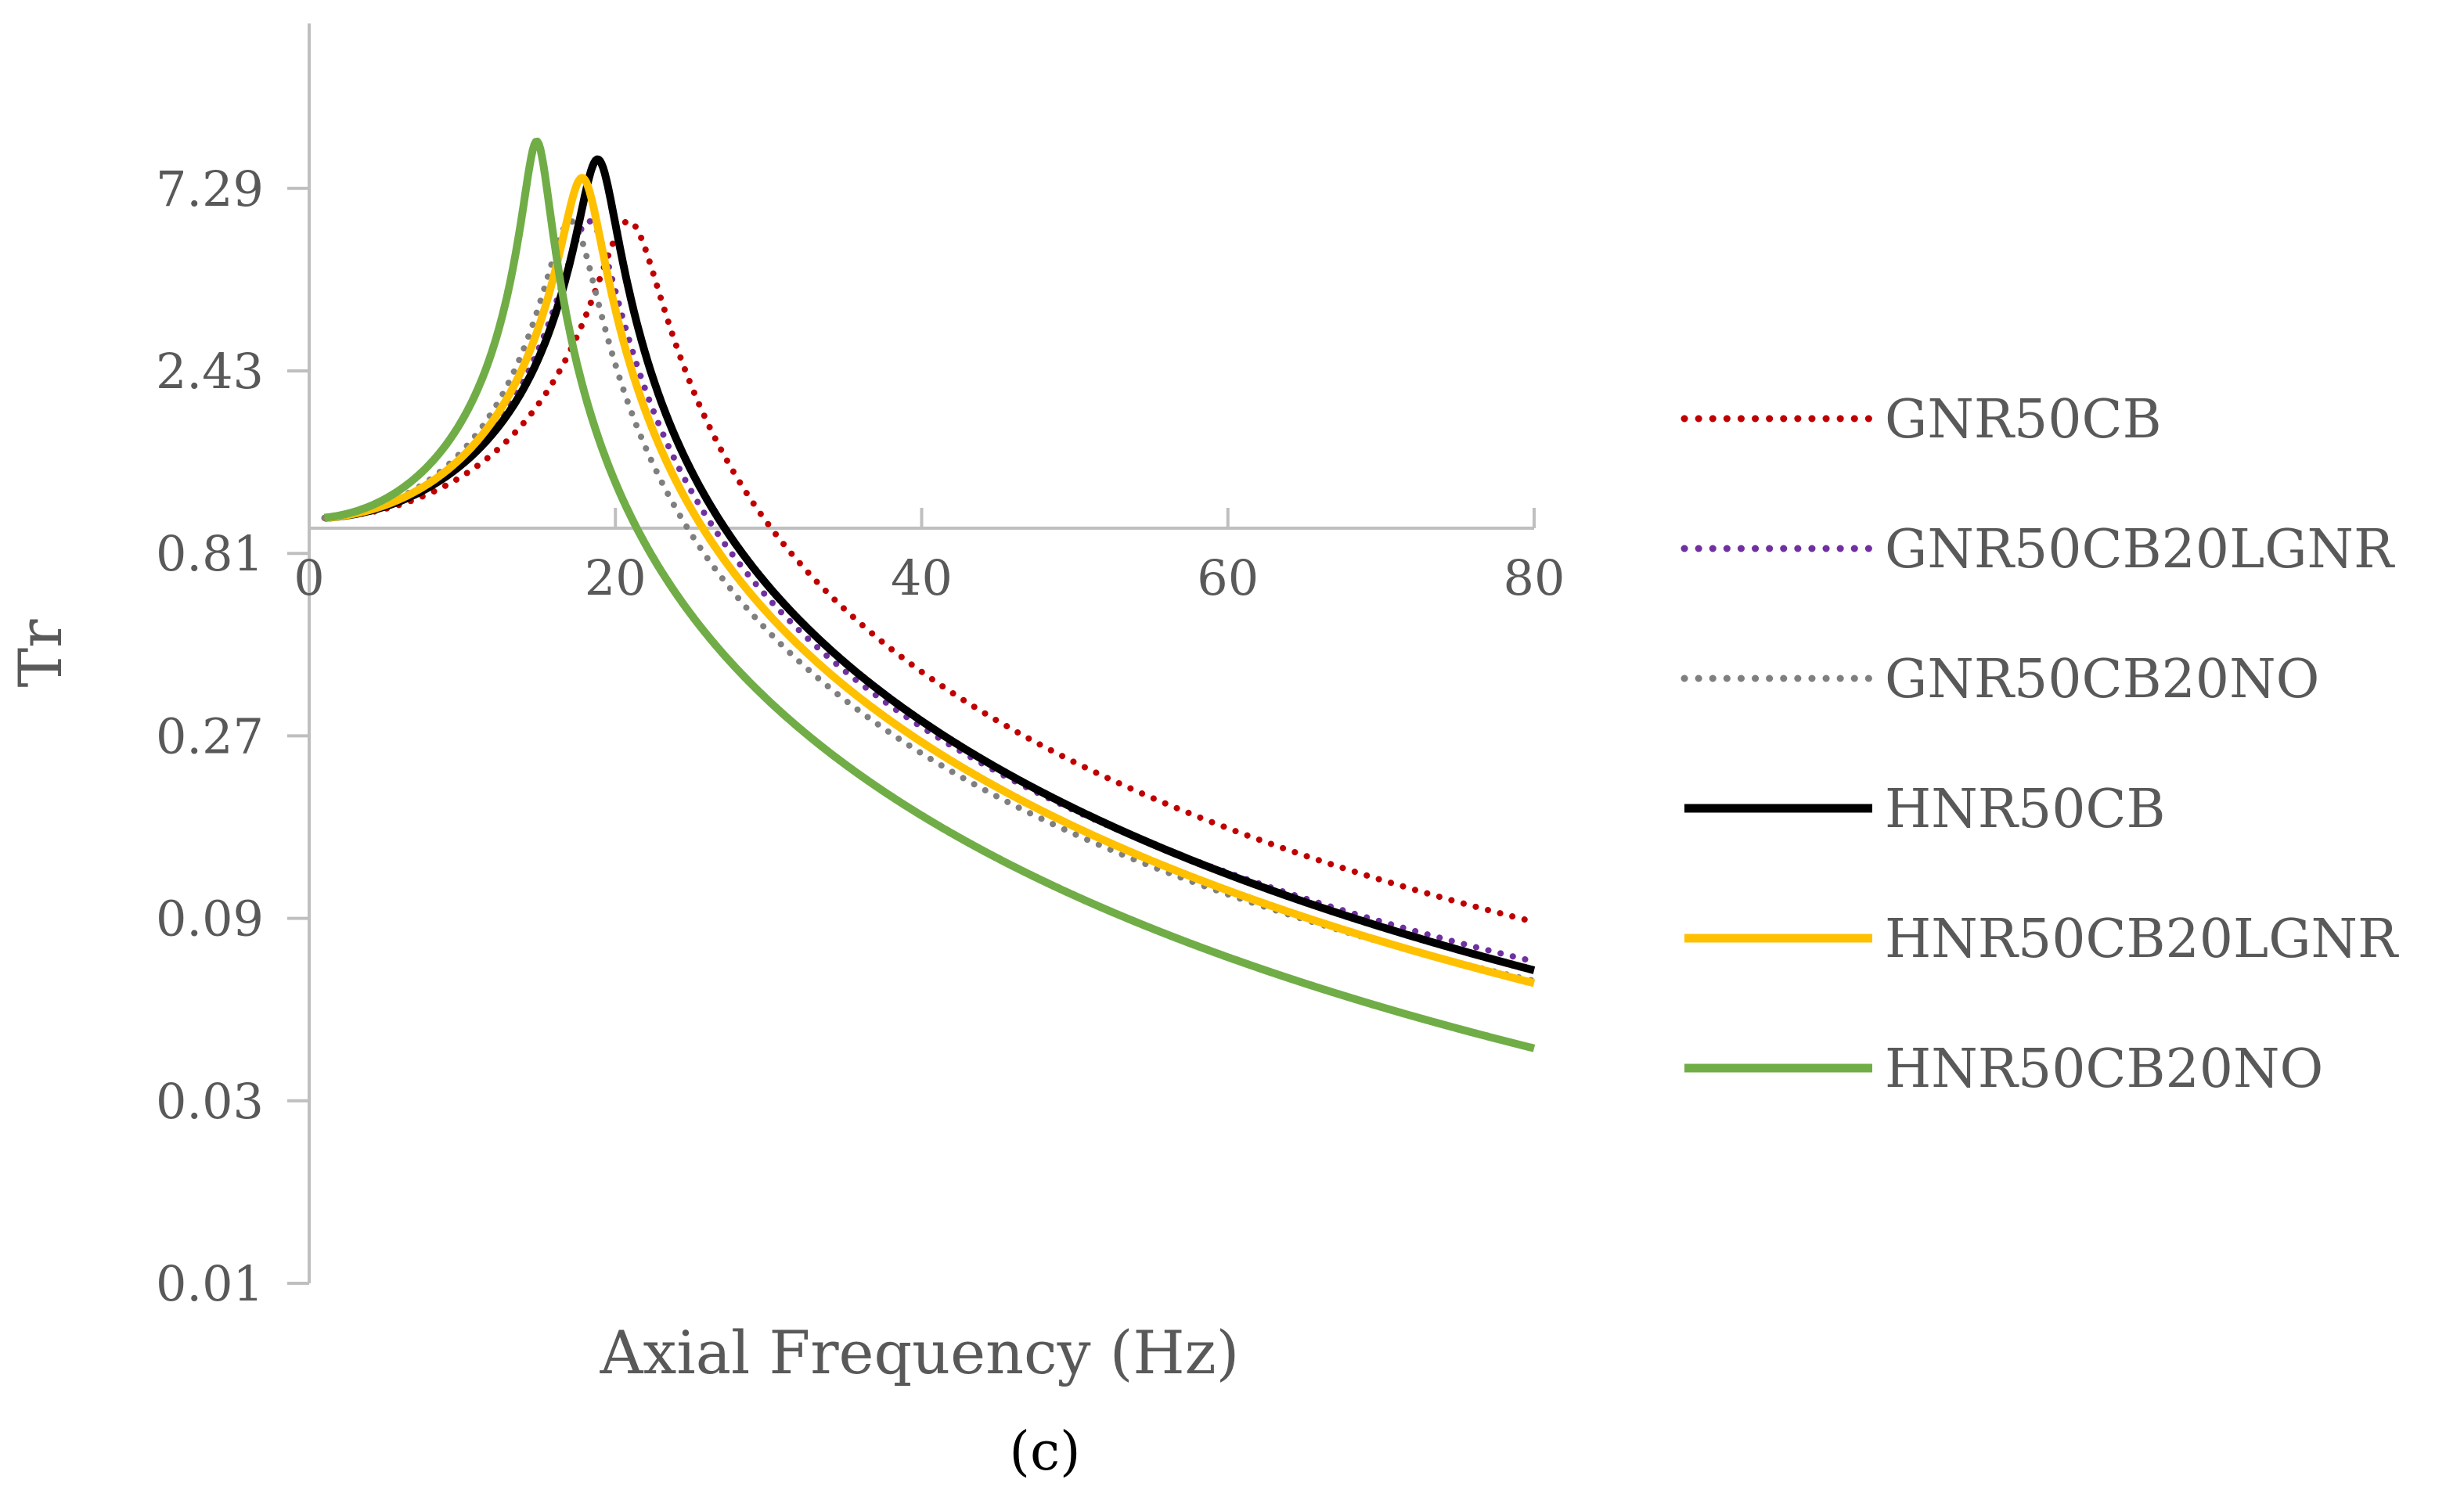 This screenshot has height=1511, width=2464. Describe the element at coordinates (1534, 577) in the screenshot. I see `x-tick-label: 80` at that location.